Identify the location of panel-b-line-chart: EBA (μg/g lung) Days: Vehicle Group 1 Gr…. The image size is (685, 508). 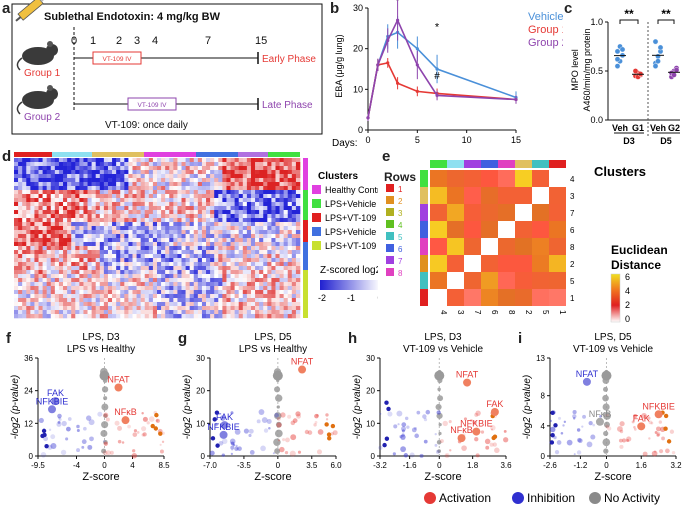
(447, 74).